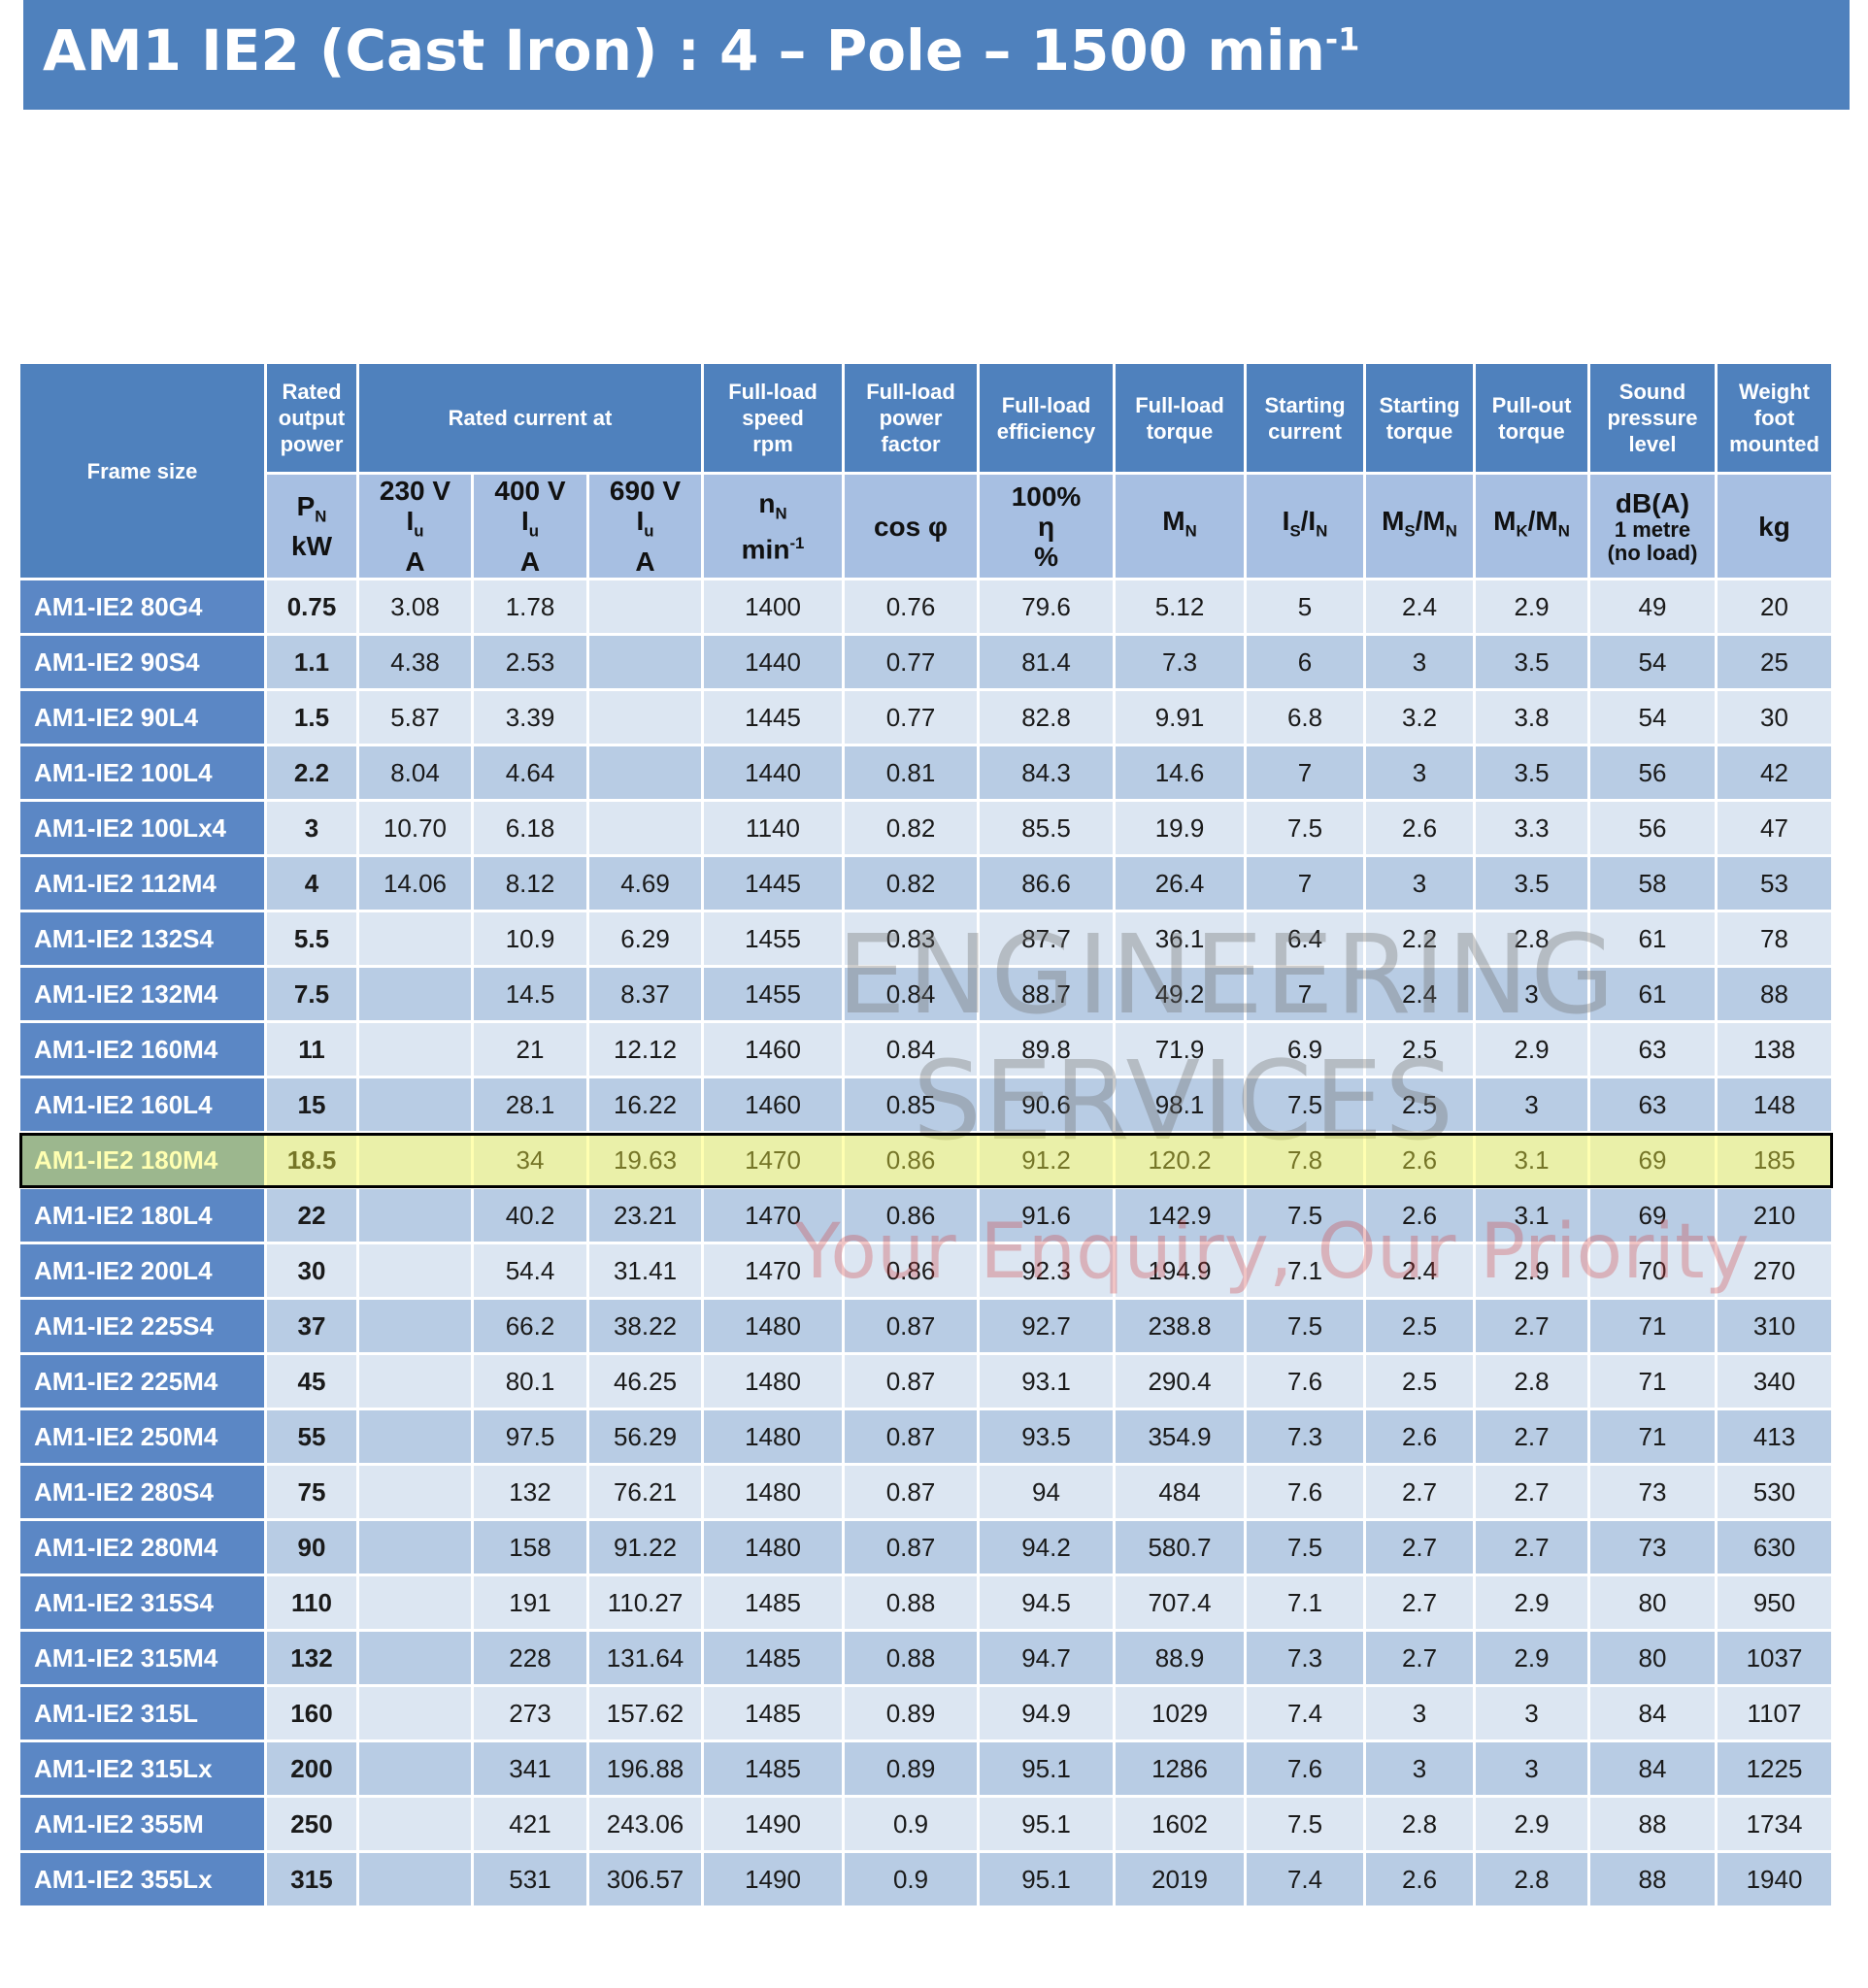 This screenshot has height=1988, width=1868. What do you see at coordinates (311, 1160) in the screenshot?
I see `cell: 18.5` at bounding box center [311, 1160].